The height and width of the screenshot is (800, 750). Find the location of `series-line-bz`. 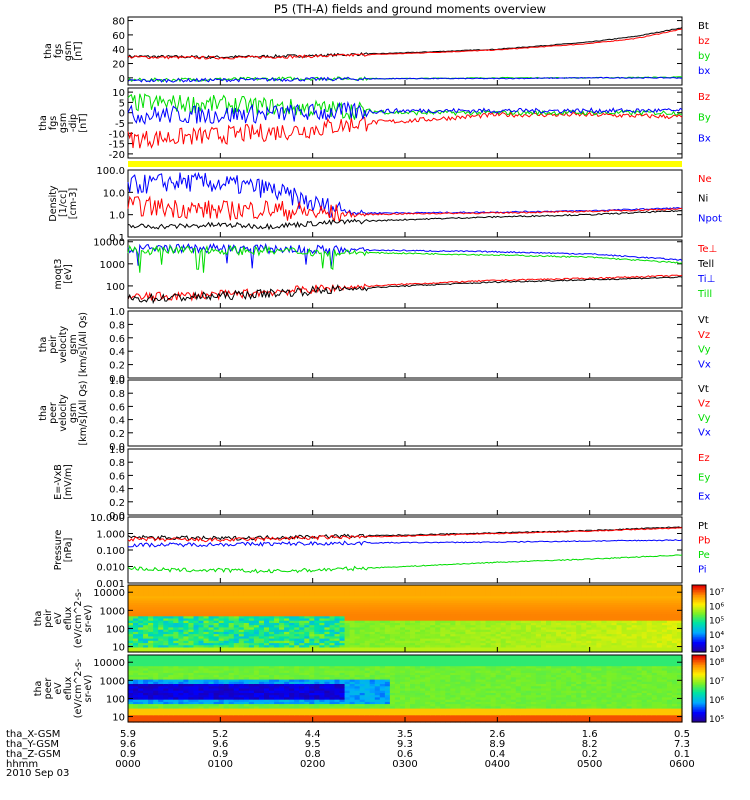

series-line-bz is located at coordinates (405, 44).